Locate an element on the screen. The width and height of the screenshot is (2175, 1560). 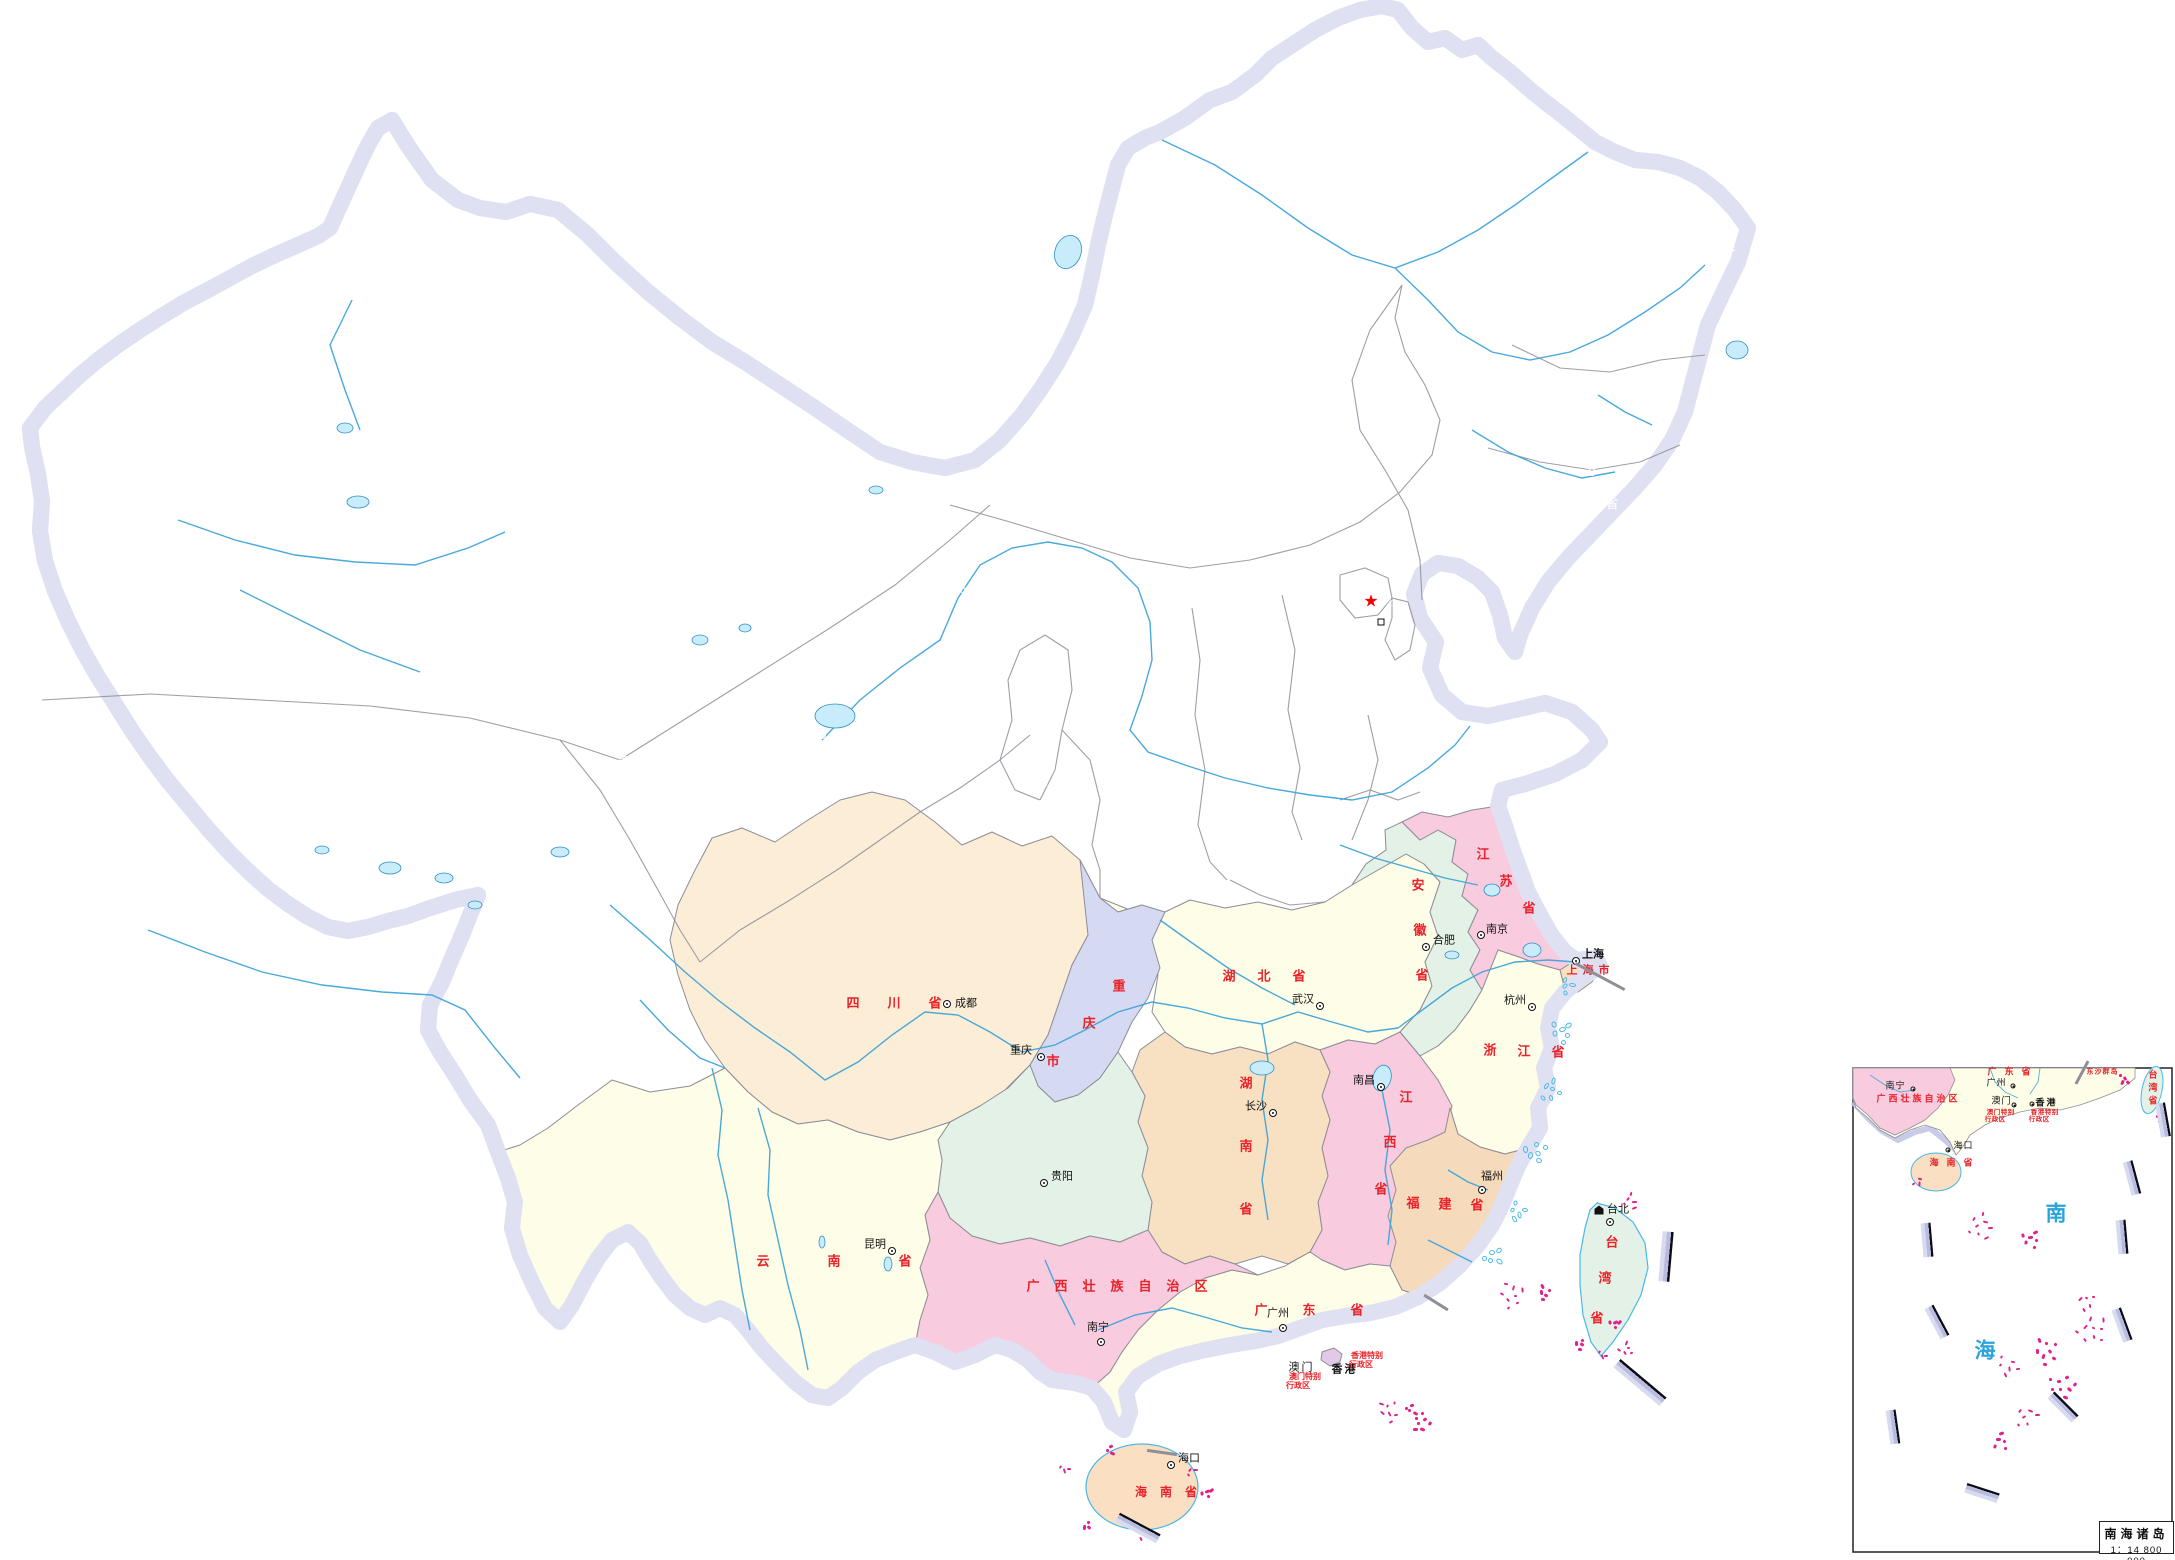
region-hunan is located at coordinates (1231, 1148).